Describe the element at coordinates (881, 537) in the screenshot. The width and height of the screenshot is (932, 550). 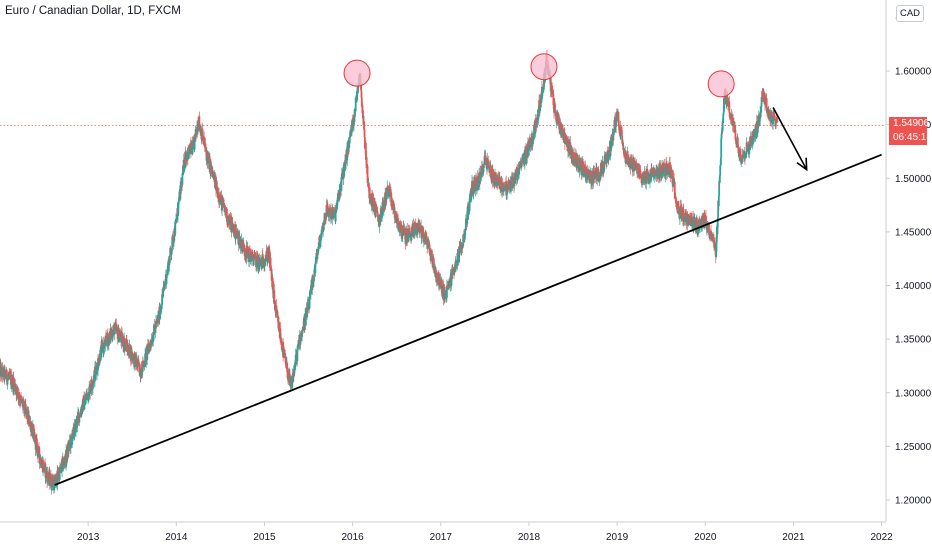
I see `x-tick-label: 2022` at that location.